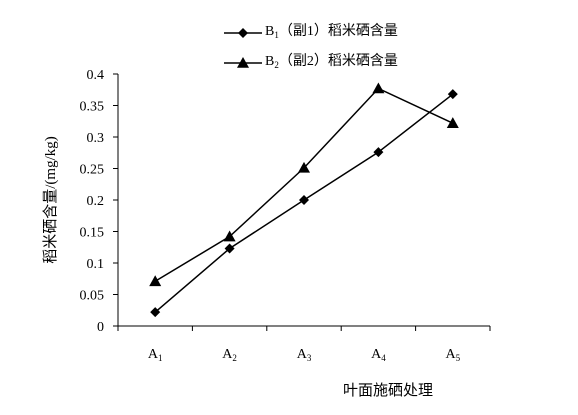 This screenshot has width=578, height=415. I want to click on x-tick-label: A5, so click(452, 355).